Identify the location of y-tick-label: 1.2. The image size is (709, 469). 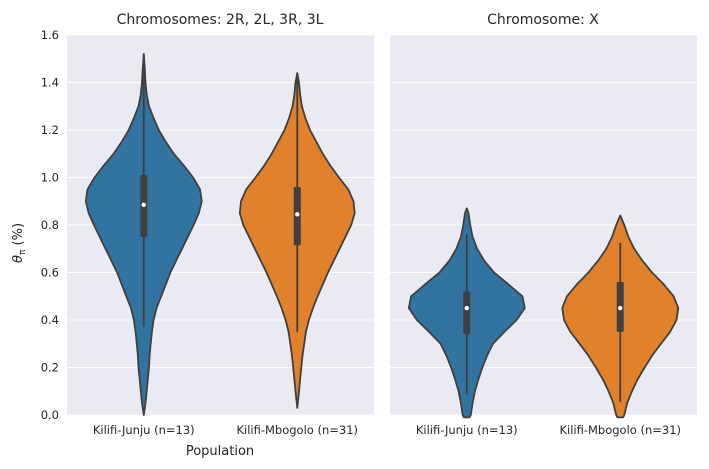
(50, 130).